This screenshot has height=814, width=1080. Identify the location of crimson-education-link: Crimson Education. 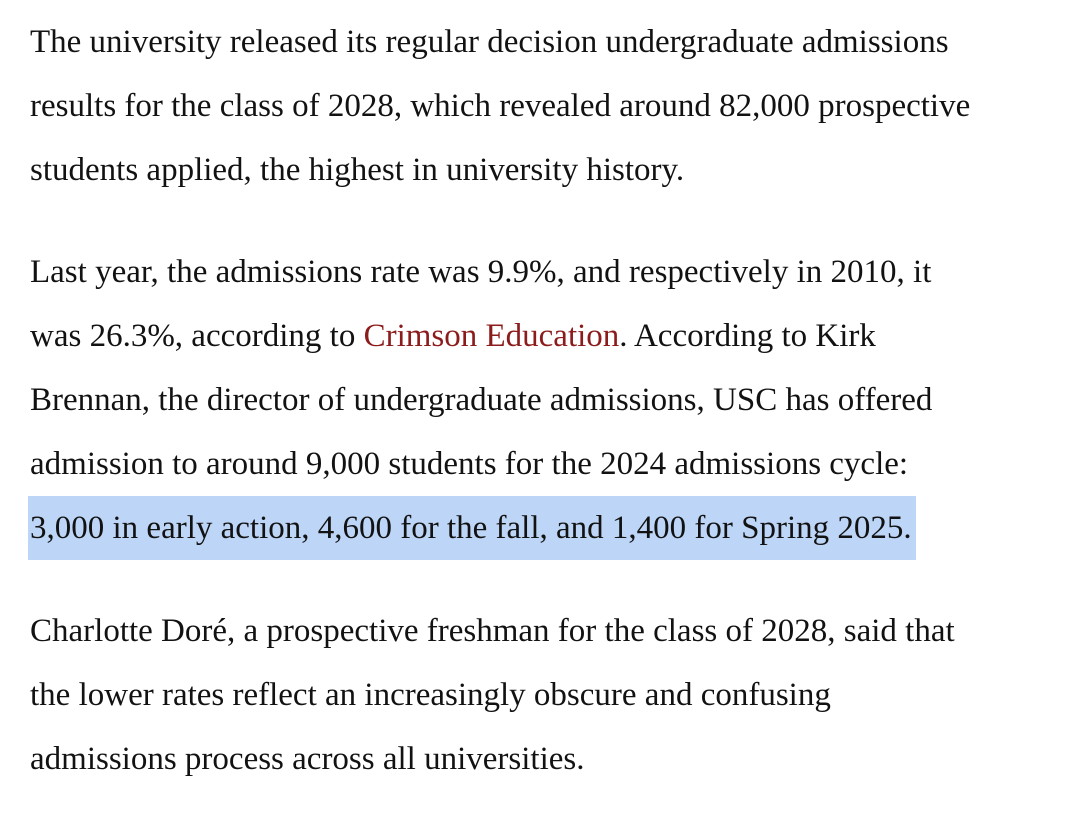
(491, 336).